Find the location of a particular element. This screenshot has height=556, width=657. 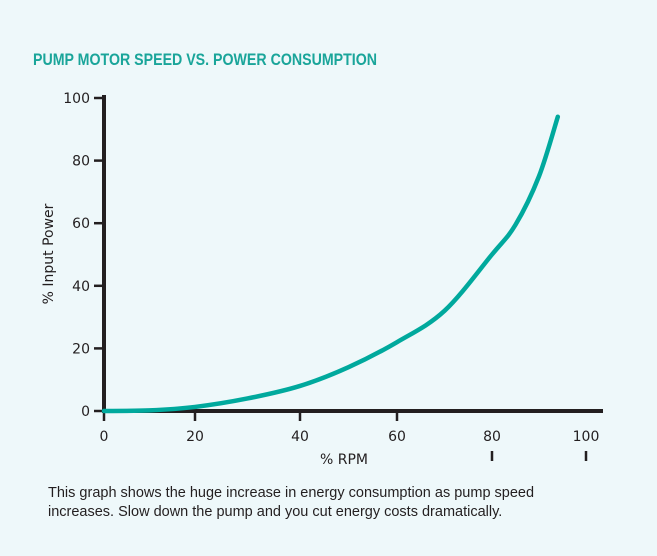

x-tick-label: 100 is located at coordinates (586, 437).